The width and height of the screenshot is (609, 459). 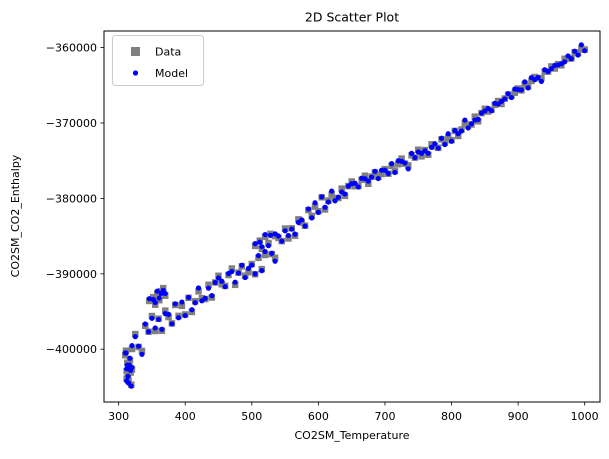 I want to click on y-tick-label: −360000, so click(x=71, y=48).